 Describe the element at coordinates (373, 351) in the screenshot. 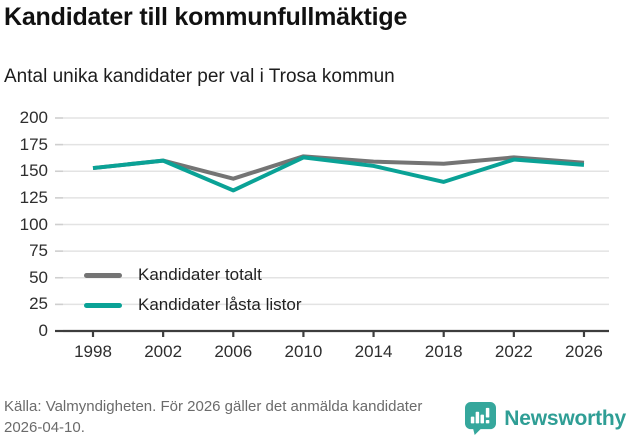

I see `x-tick-label: 2014` at that location.